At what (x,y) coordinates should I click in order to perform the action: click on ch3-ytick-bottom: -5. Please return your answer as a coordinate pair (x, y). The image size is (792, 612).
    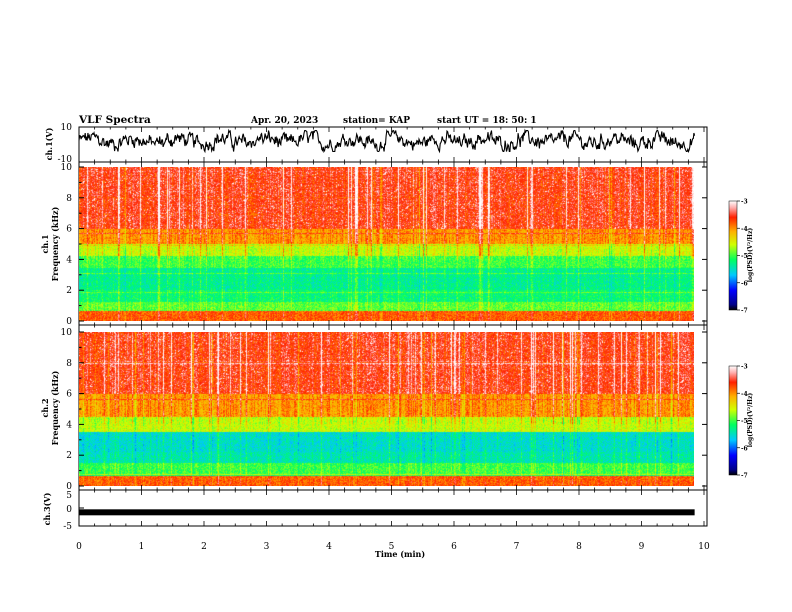
    Looking at the image, I should click on (67, 527).